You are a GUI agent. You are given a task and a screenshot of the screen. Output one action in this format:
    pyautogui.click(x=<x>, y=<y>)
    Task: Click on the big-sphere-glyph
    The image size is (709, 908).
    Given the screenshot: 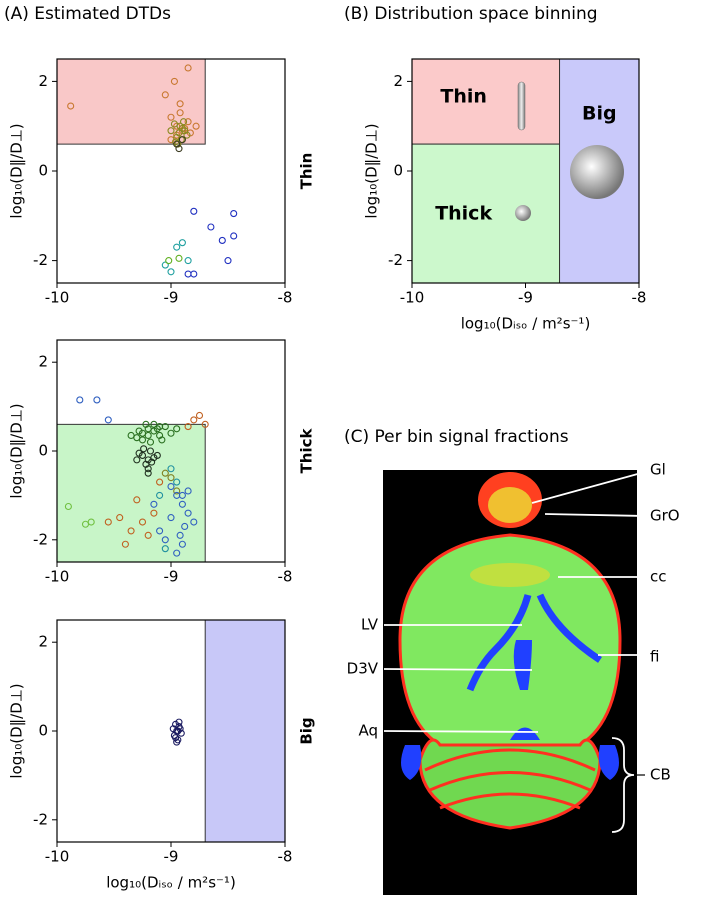 What is the action you would take?
    pyautogui.click(x=597, y=172)
    